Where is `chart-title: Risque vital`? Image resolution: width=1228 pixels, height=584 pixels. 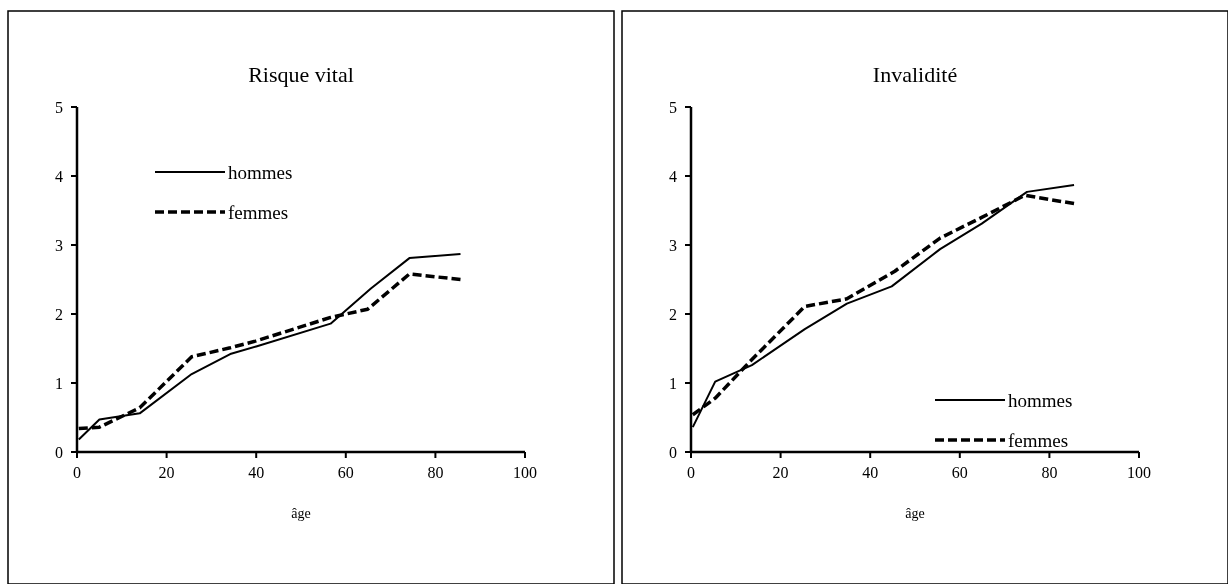 chart-title: Risque vital is located at coordinates (301, 74).